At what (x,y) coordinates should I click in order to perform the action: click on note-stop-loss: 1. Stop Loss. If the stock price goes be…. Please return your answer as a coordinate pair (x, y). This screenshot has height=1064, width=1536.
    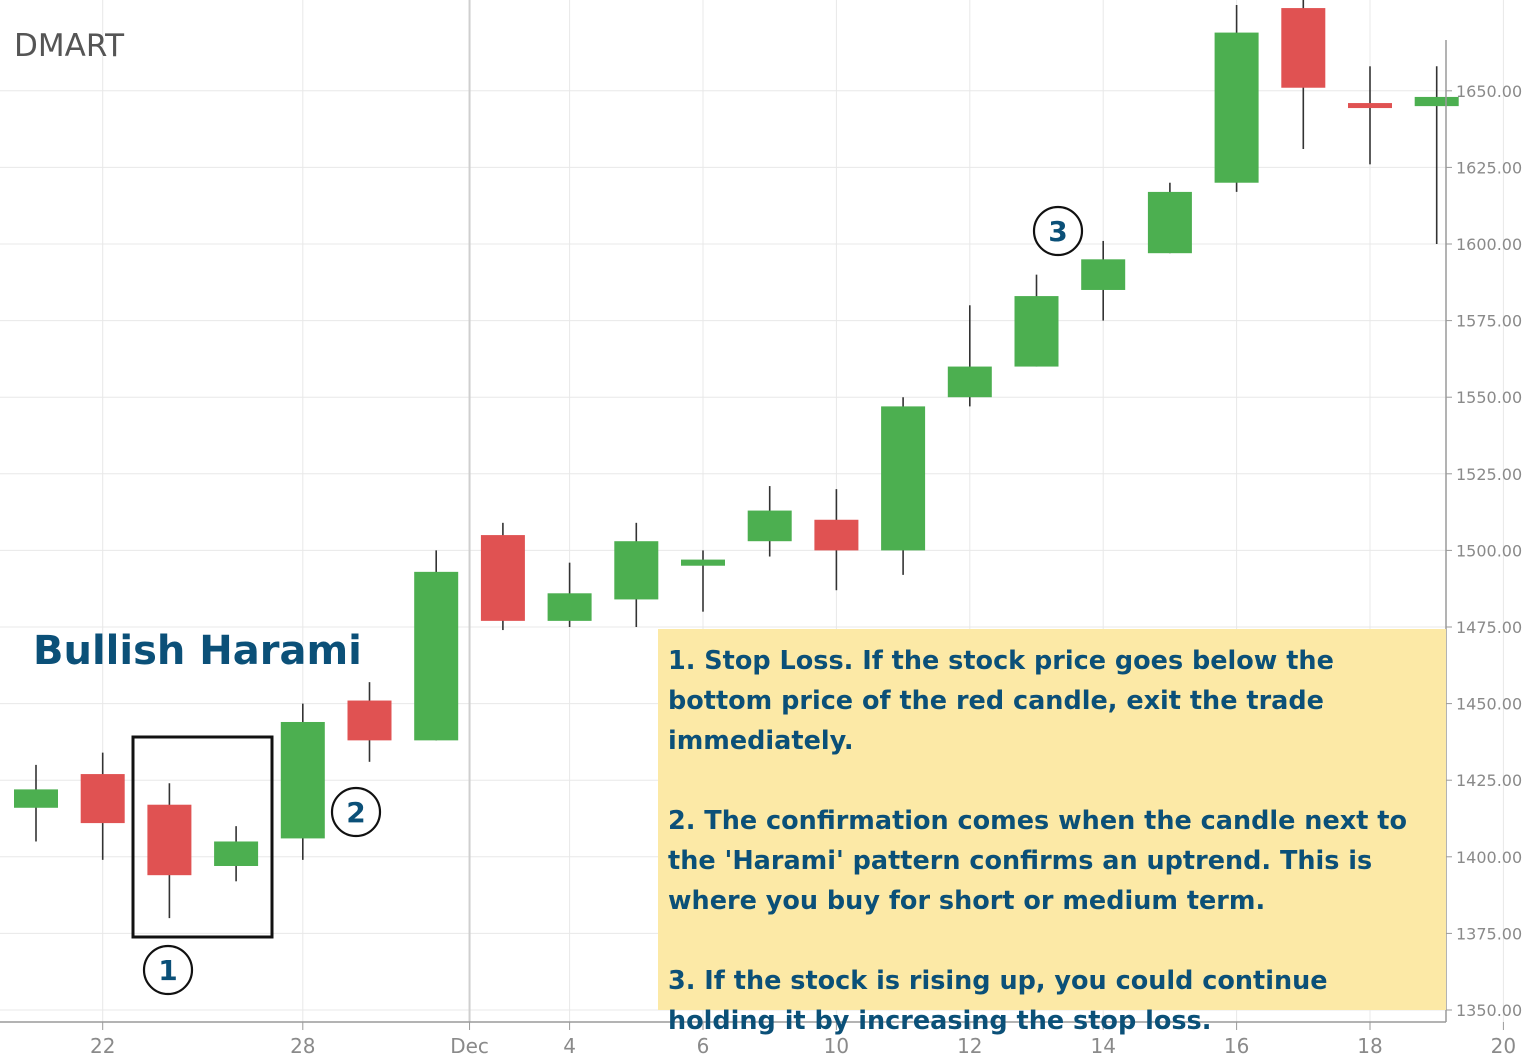
    Looking at the image, I should click on (1001, 701).